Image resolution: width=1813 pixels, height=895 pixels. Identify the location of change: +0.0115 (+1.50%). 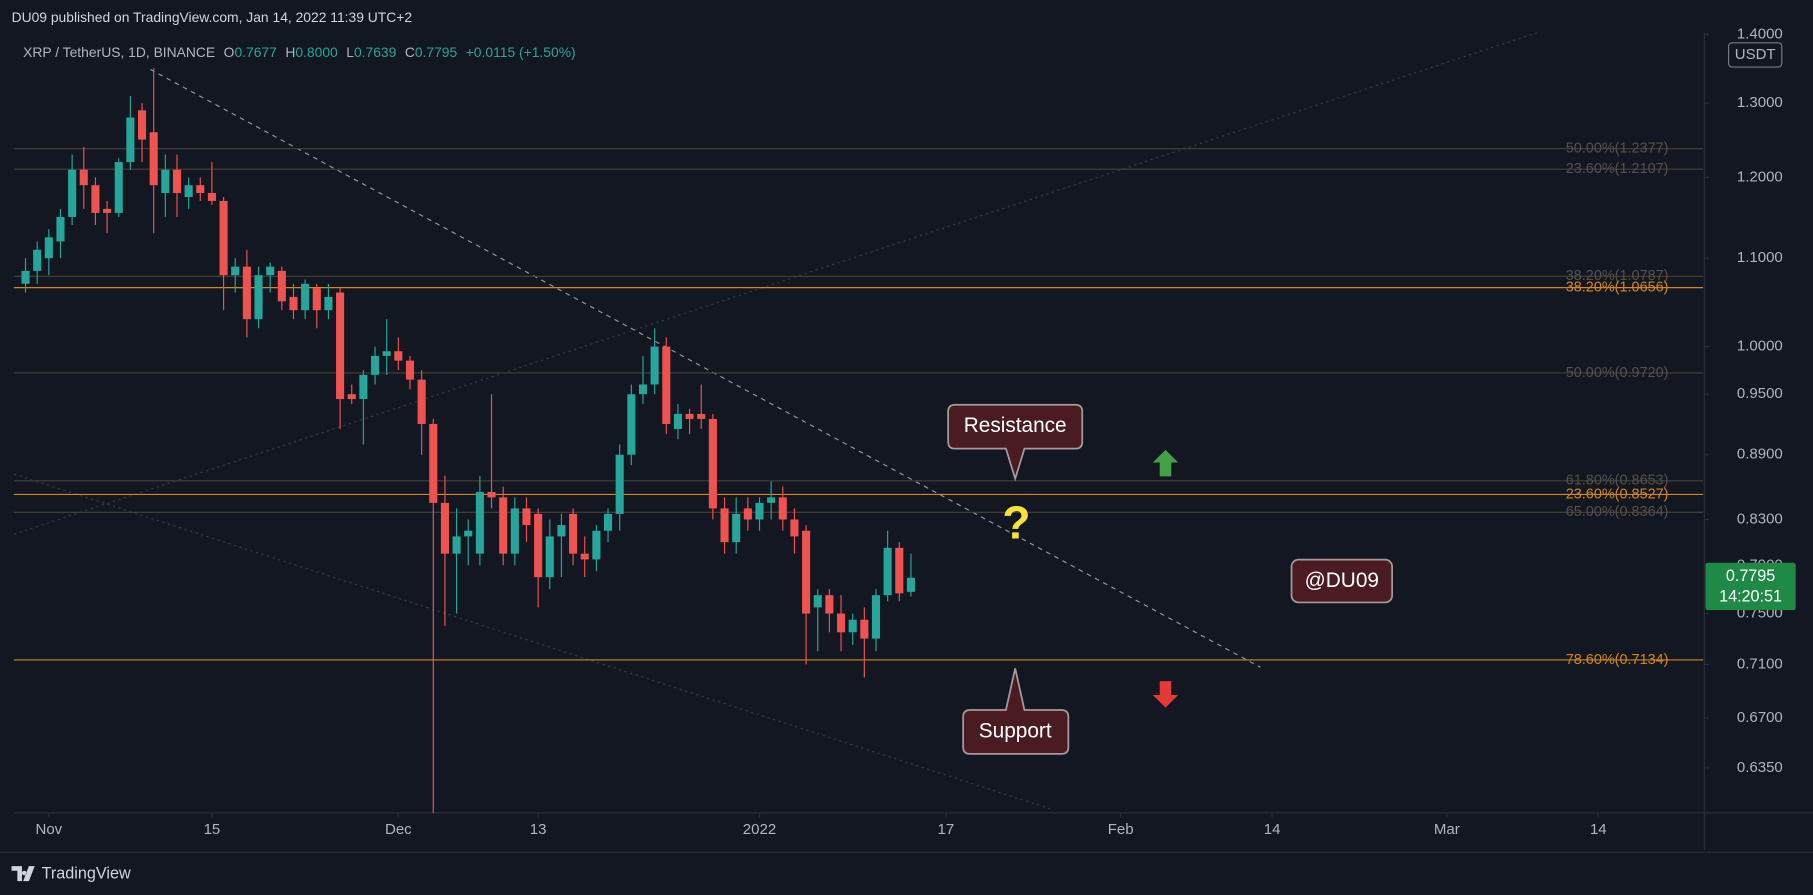
(521, 52).